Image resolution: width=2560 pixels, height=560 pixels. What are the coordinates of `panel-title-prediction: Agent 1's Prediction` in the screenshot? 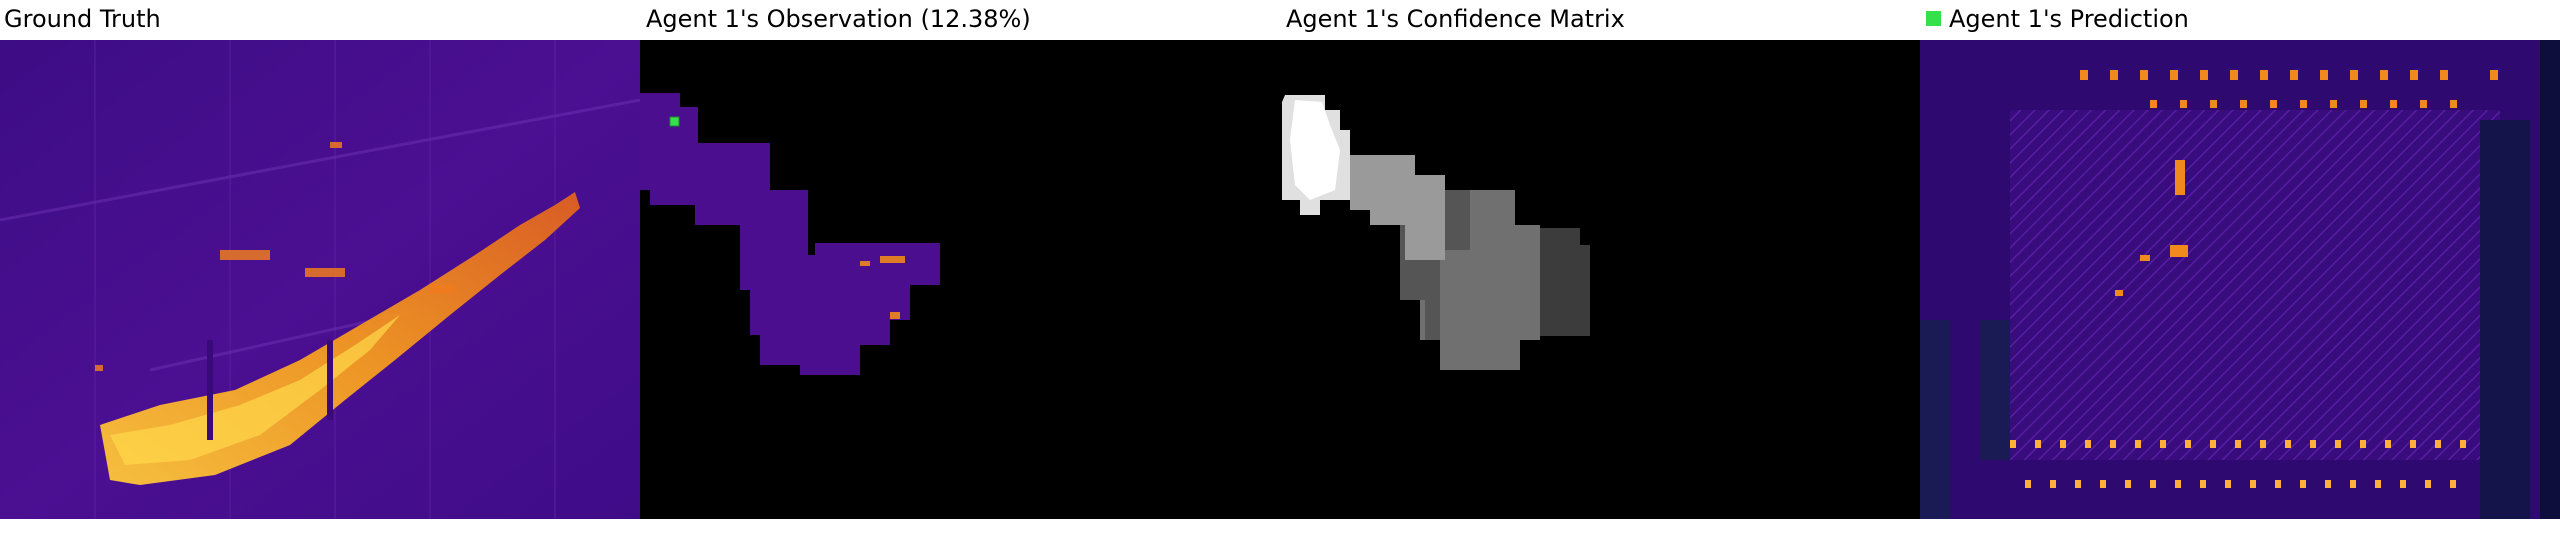 It's located at (2069, 19).